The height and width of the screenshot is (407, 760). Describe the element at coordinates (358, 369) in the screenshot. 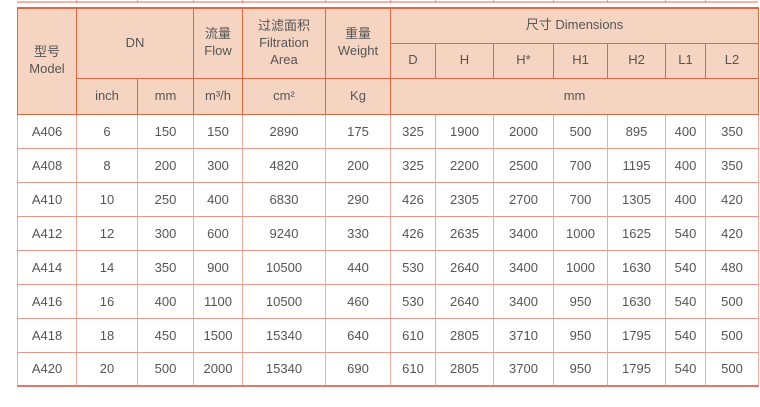

I see `table-cell: 690` at that location.